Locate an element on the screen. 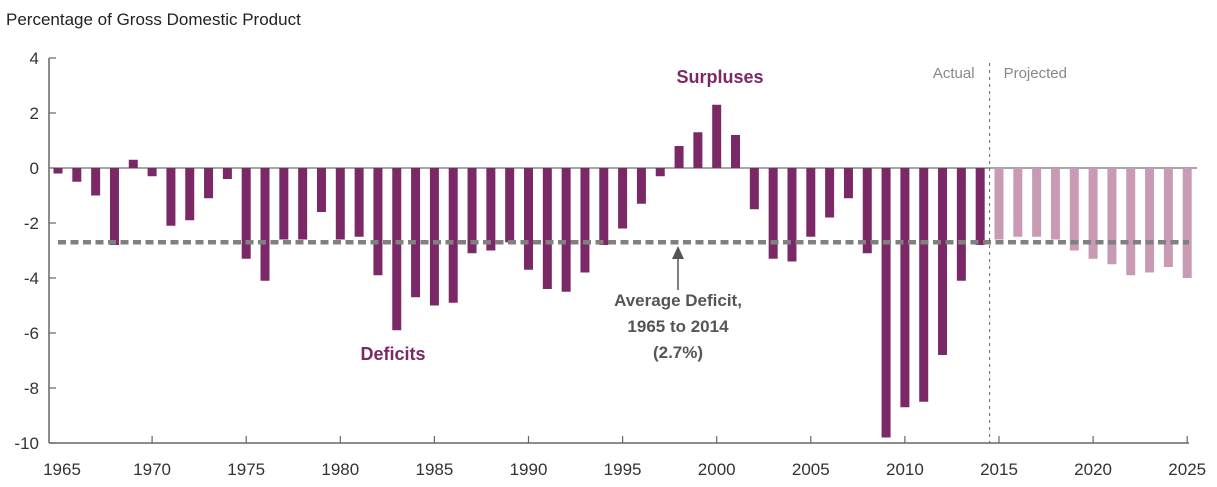  actual-bar-1999 is located at coordinates (698, 150).